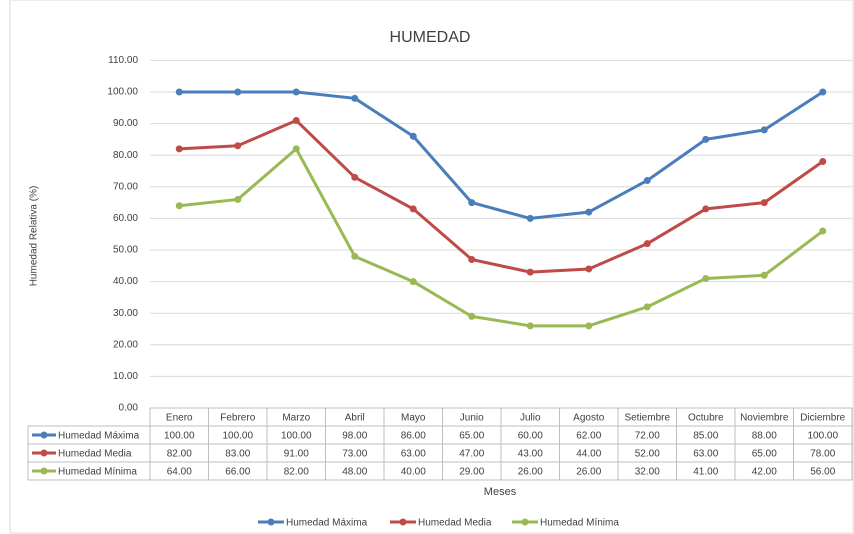 The image size is (854, 534). I want to click on x-tick-label: Mayo, so click(413, 418).